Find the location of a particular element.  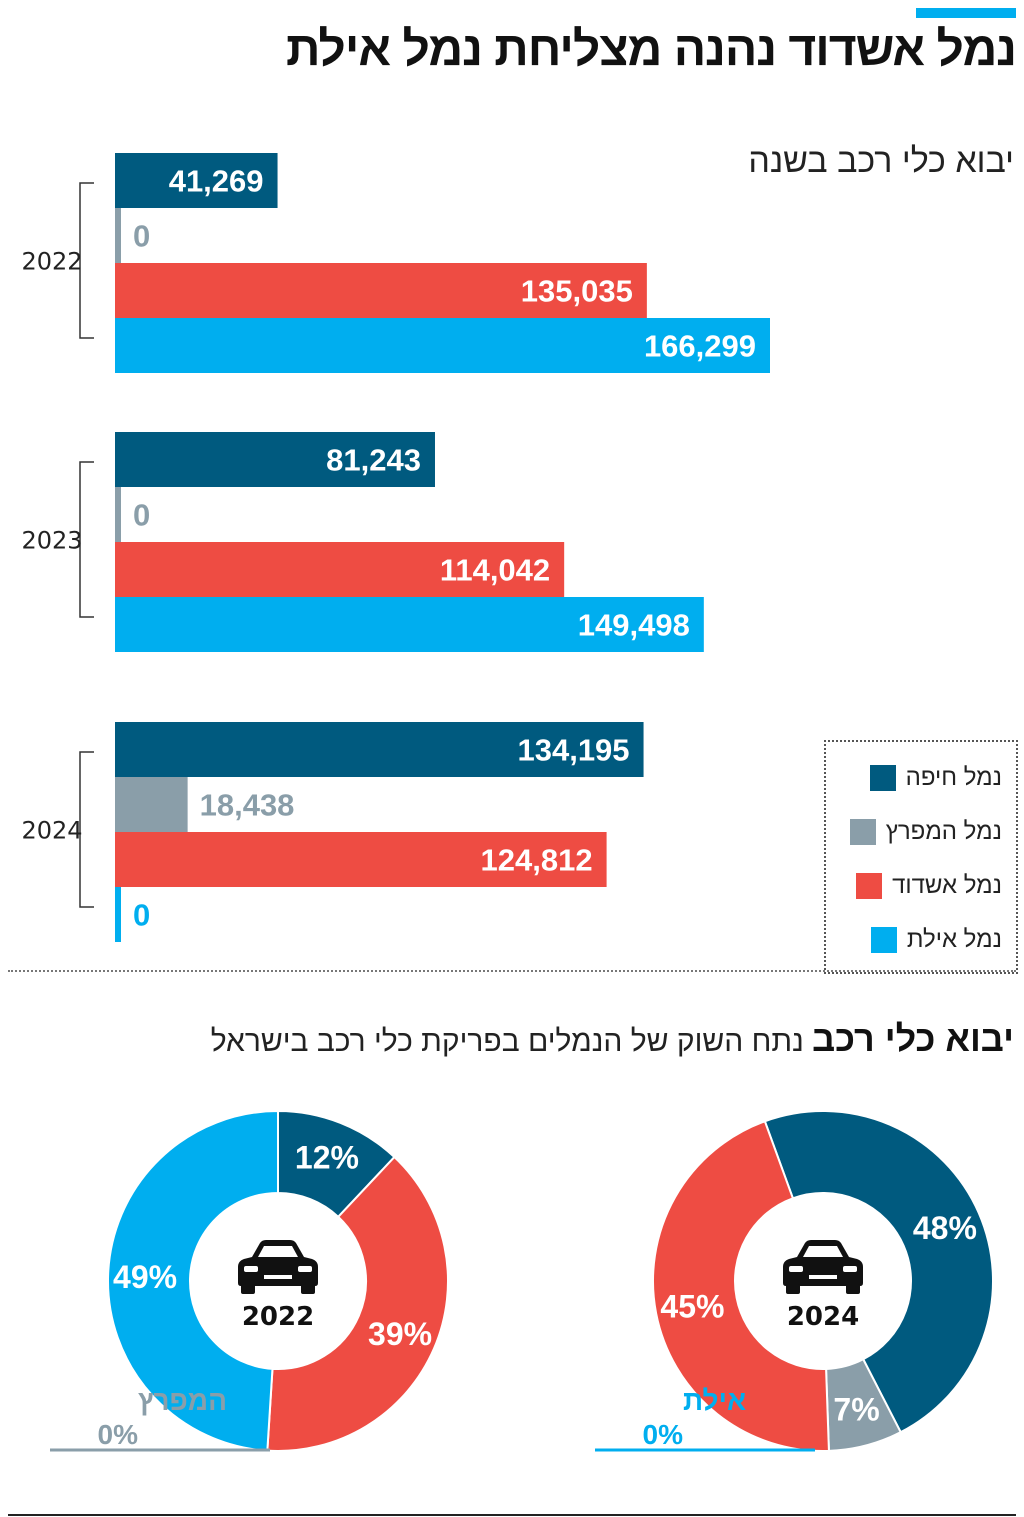

legend: נמל חיפה נמל המפרץ נמל אשדוד נמל אילת is located at coordinates (921, 857).